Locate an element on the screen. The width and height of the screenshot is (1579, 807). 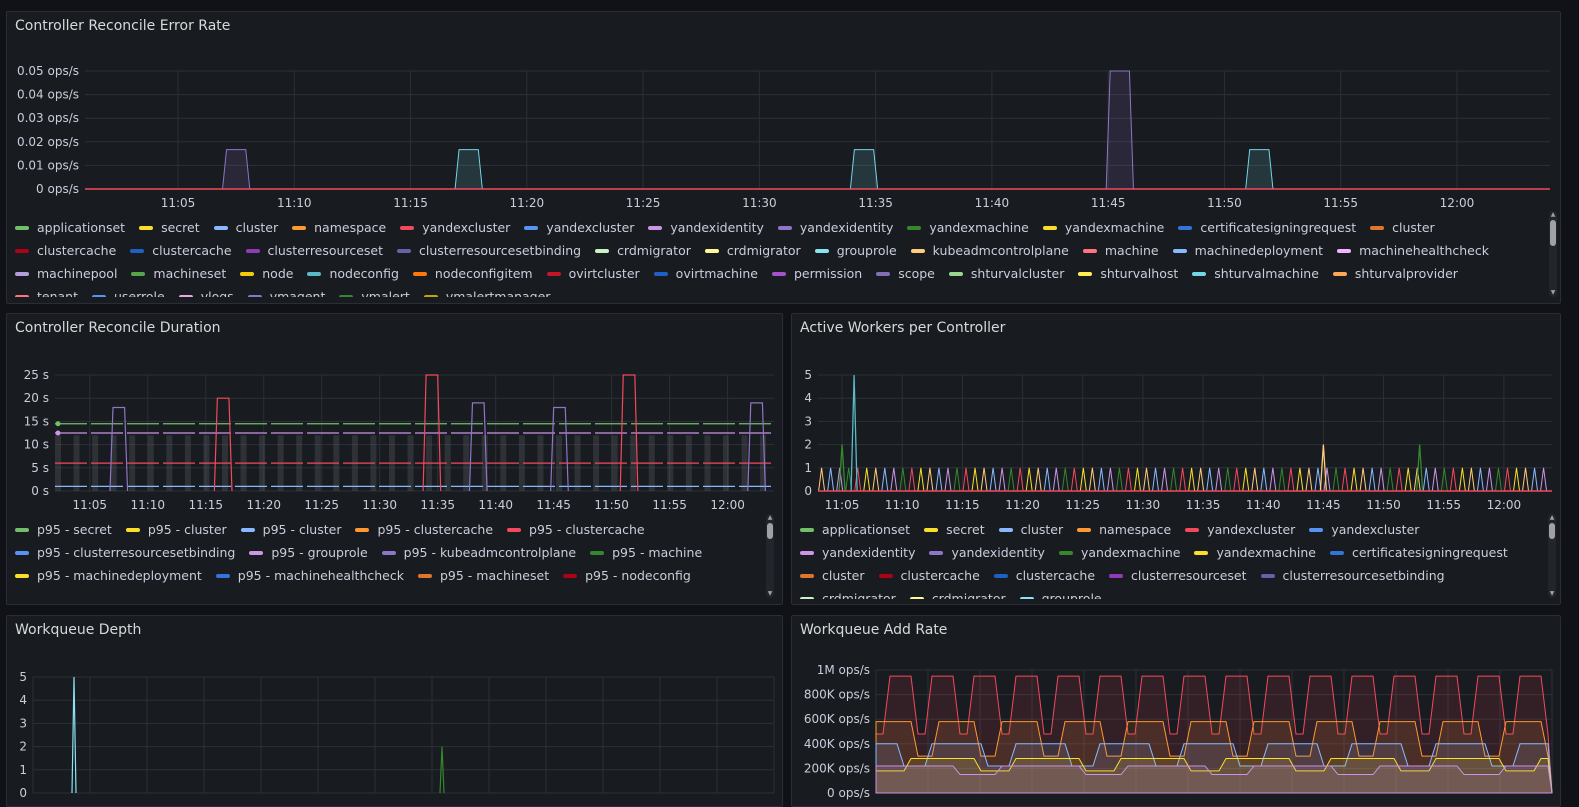
legend-item: p95 - machineset is located at coordinates (483, 575).